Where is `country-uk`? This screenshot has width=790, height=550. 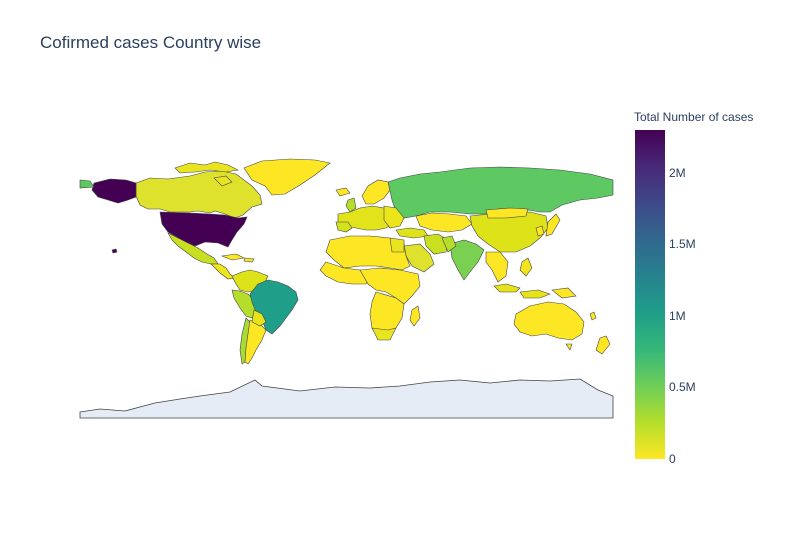
country-uk is located at coordinates (351, 205).